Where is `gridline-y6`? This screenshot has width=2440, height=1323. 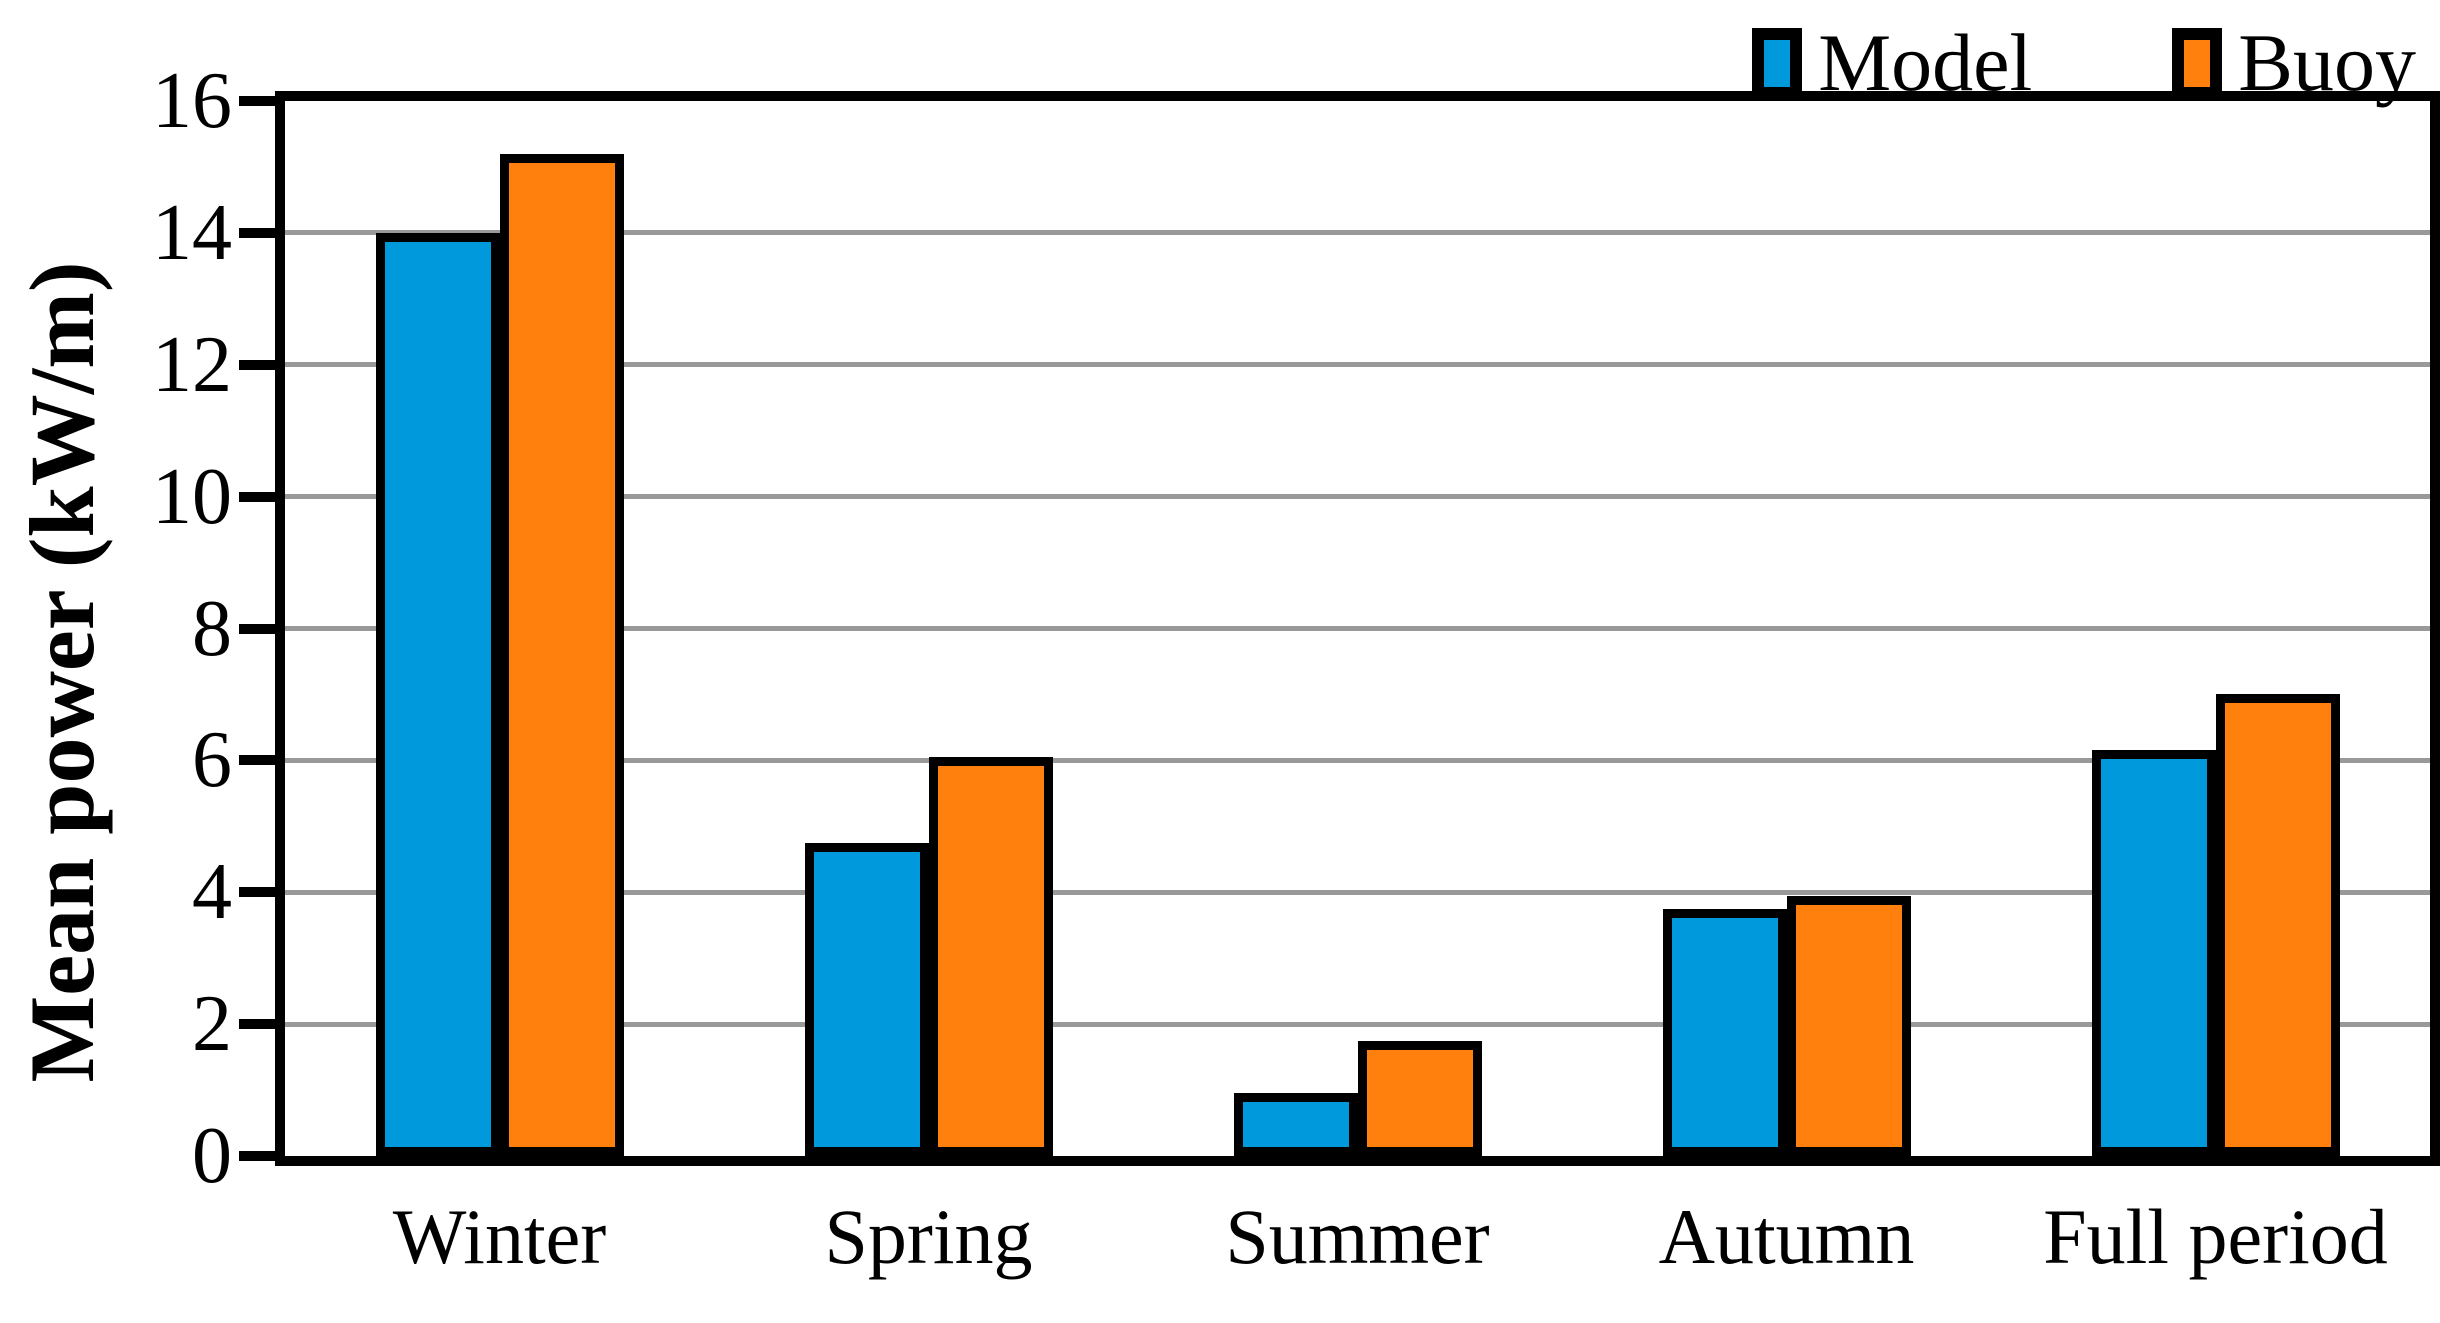 gridline-y6 is located at coordinates (1357, 760).